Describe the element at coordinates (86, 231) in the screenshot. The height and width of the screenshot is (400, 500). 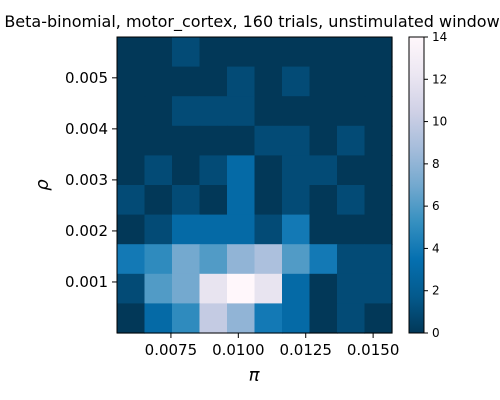
I see `y-tick-label: 0.002` at that location.